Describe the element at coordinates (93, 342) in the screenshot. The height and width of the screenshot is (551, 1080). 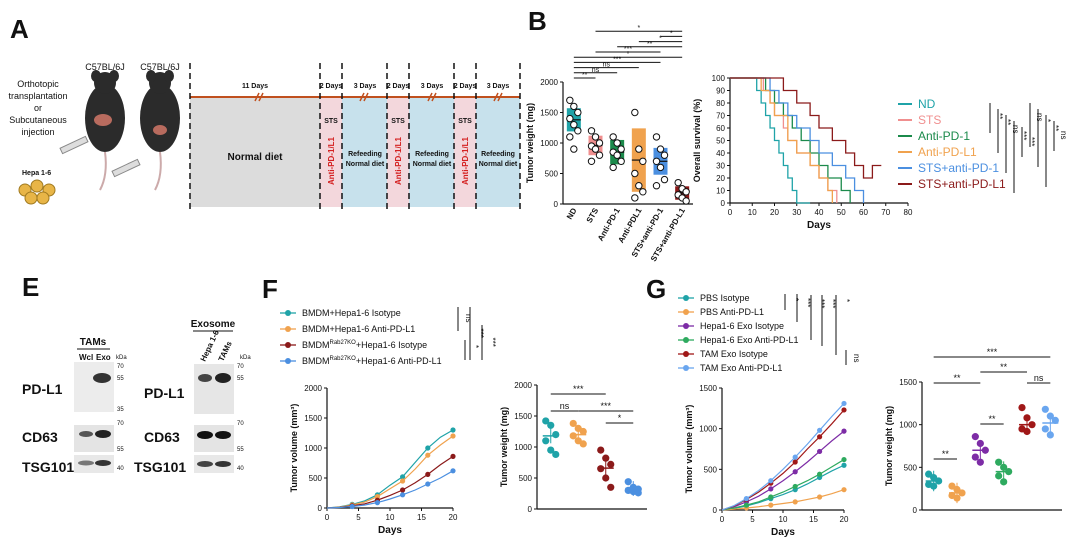
I see `tams-label: TAMs` at that location.